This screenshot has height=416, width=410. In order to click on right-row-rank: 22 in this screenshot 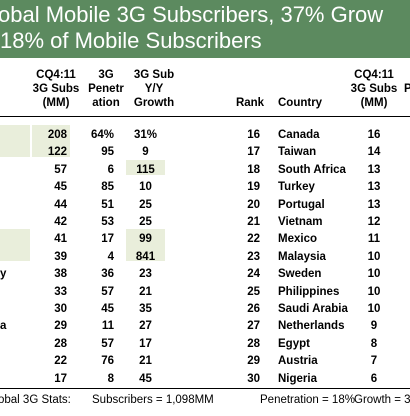, I will do `click(253, 239)`.